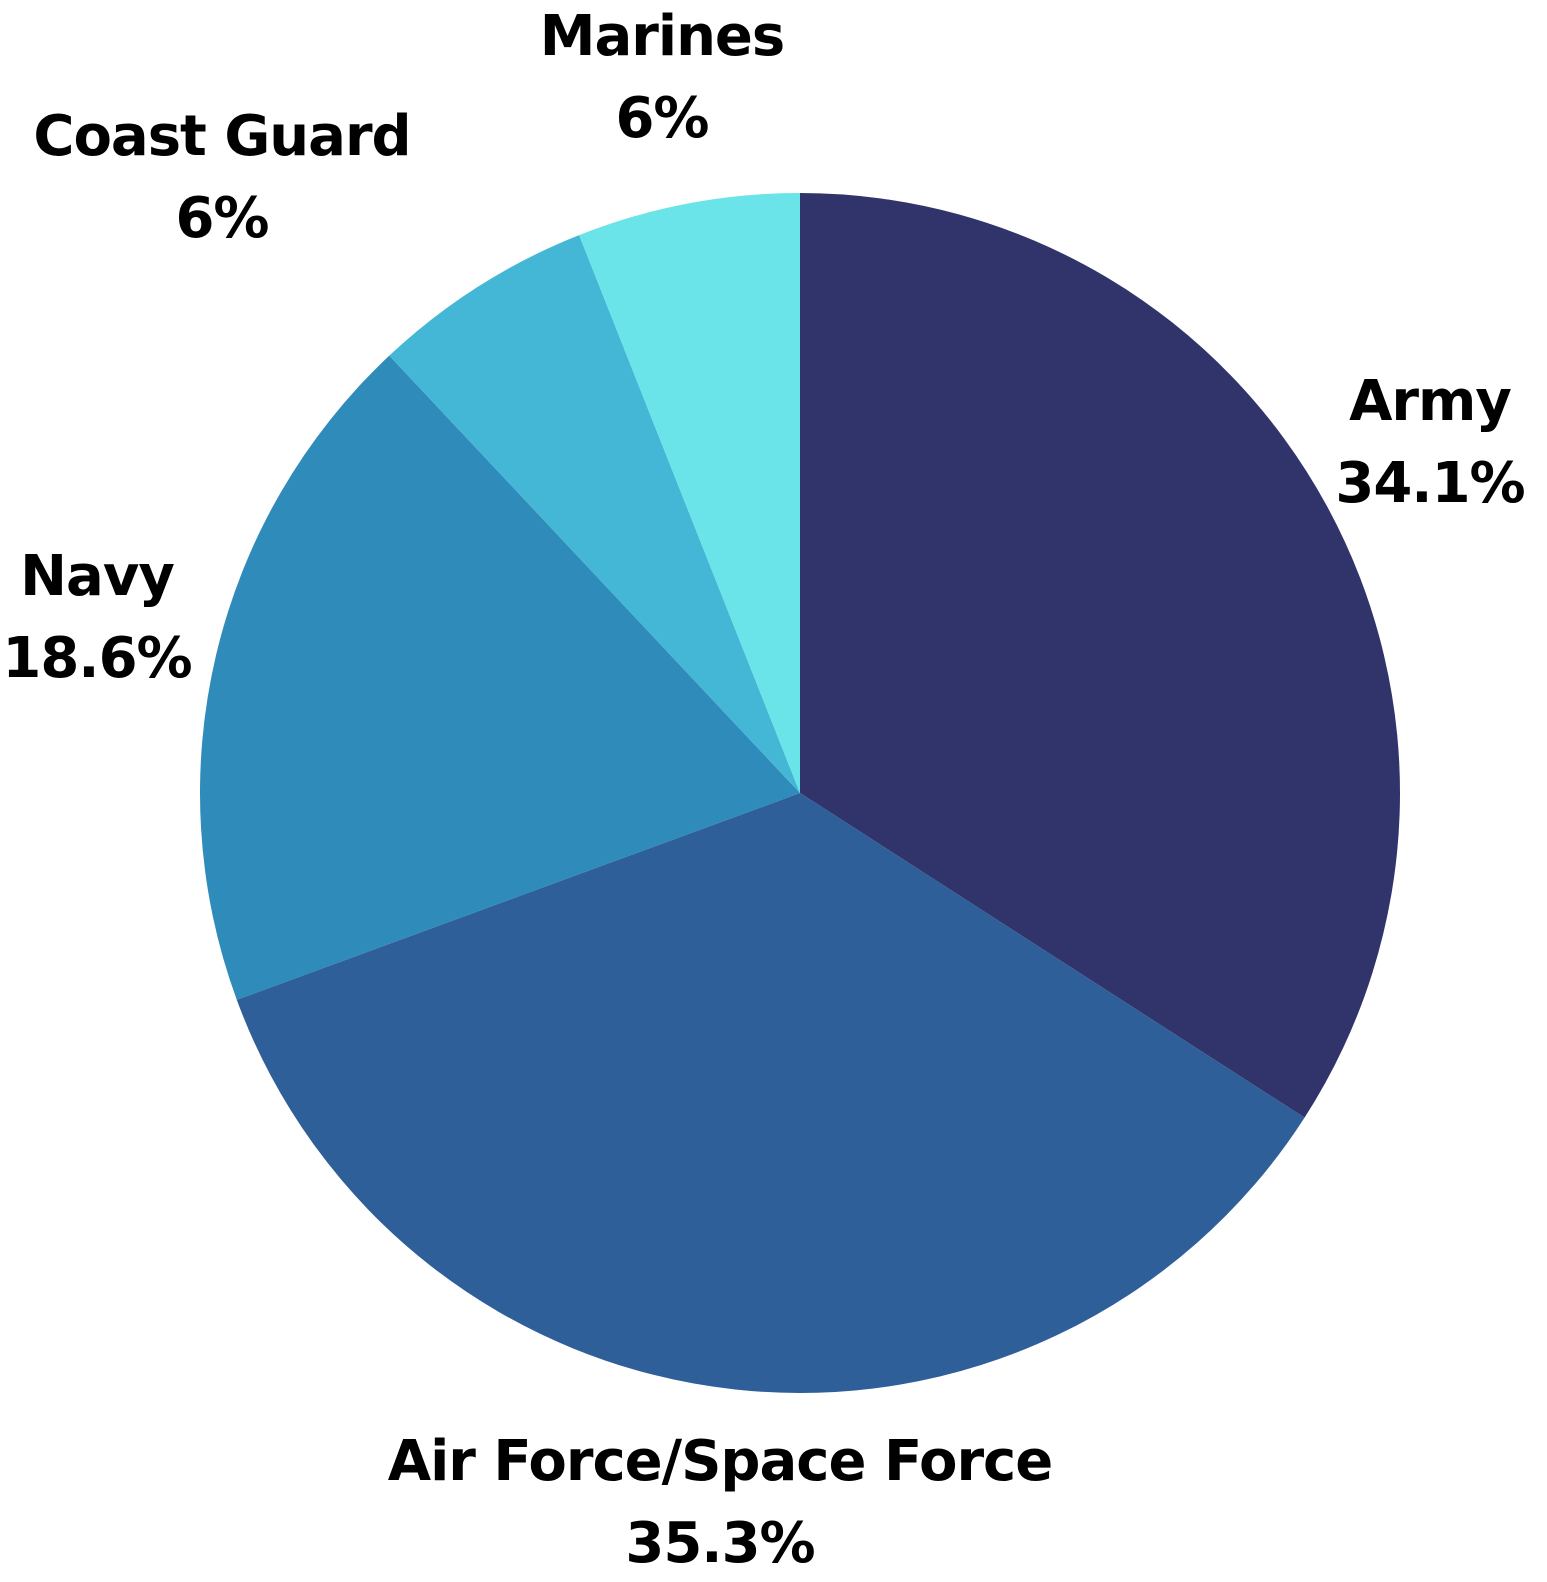 The width and height of the screenshot is (1547, 1582). What do you see at coordinates (96, 658) in the screenshot?
I see `slice-value-label: 18.6%` at bounding box center [96, 658].